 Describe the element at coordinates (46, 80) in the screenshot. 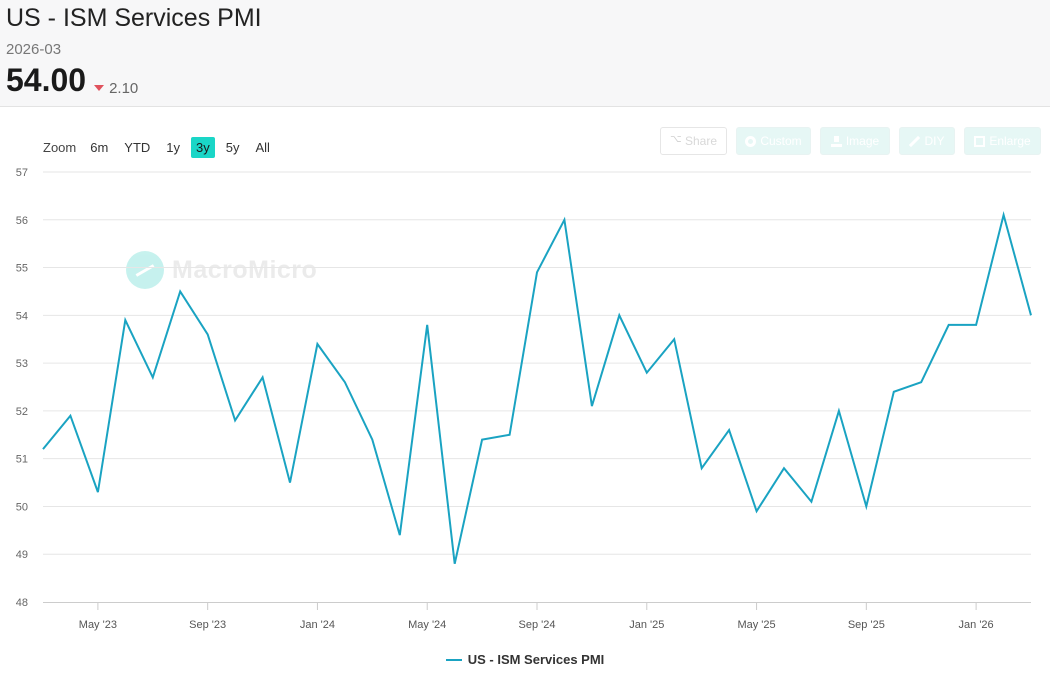

I see `latest-value: 54.00` at that location.